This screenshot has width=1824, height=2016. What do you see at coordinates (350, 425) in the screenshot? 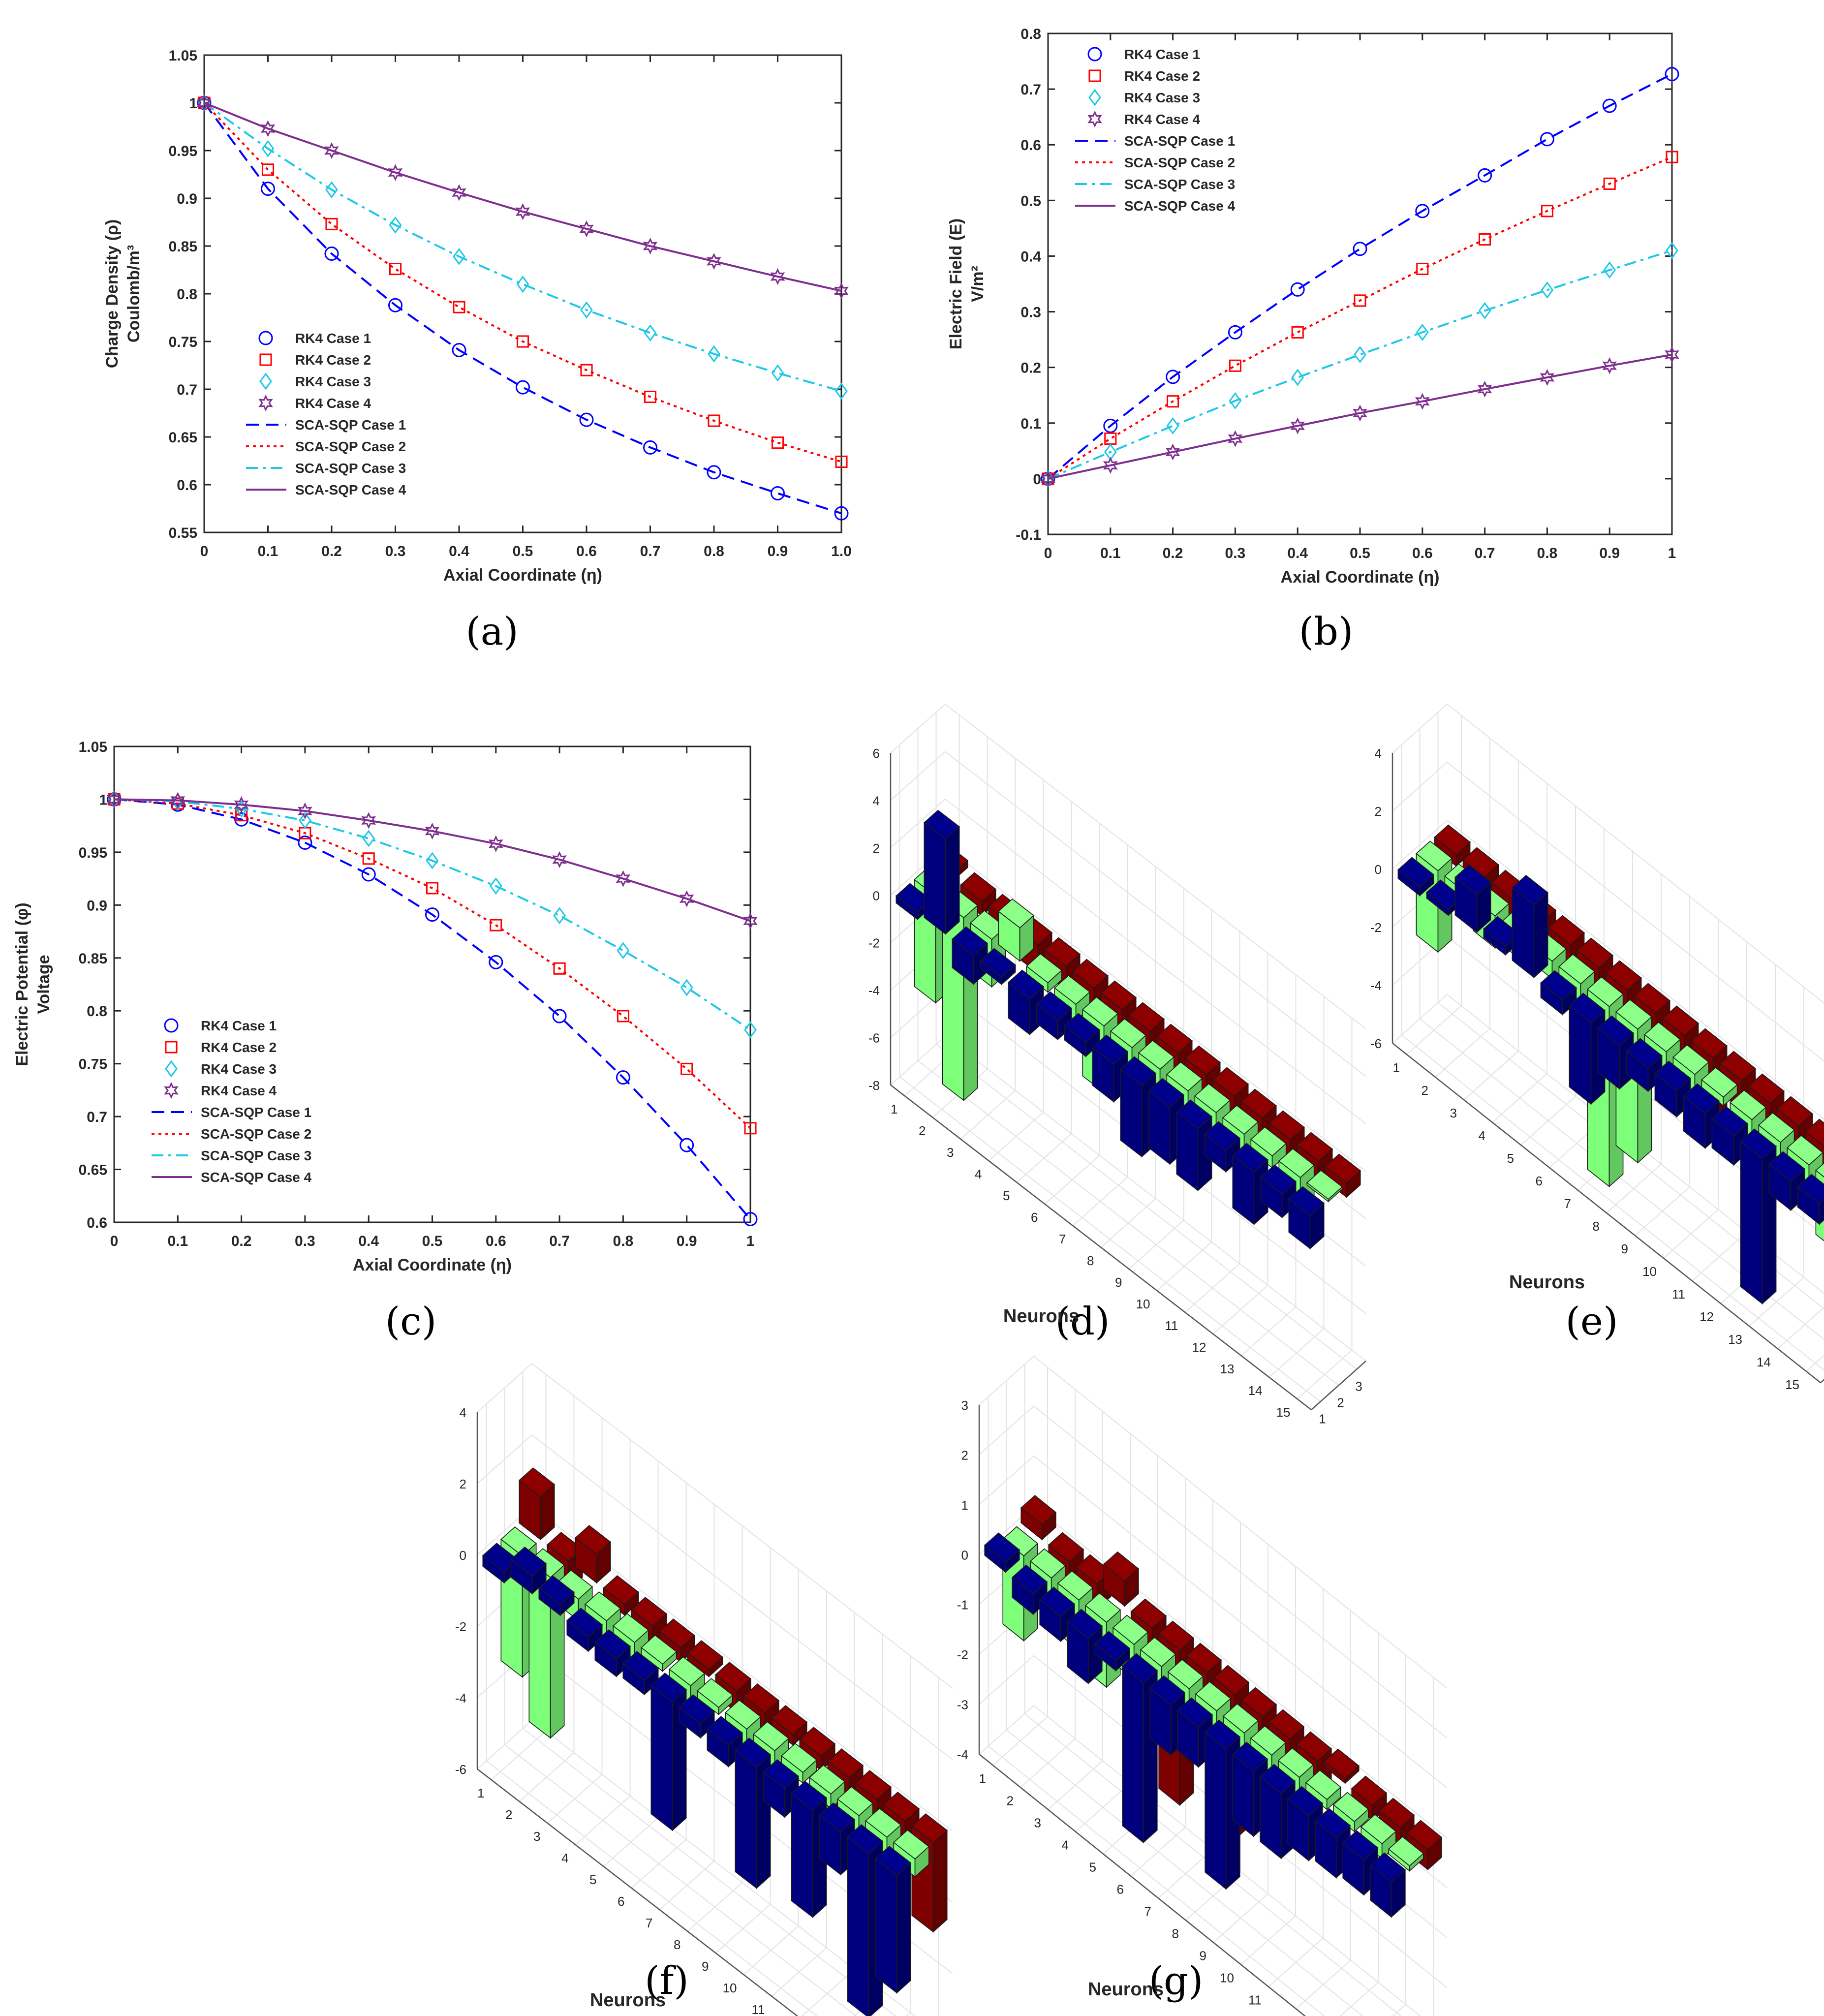
I see `legend-entry: SCA-SQP Case 1` at bounding box center [350, 425].